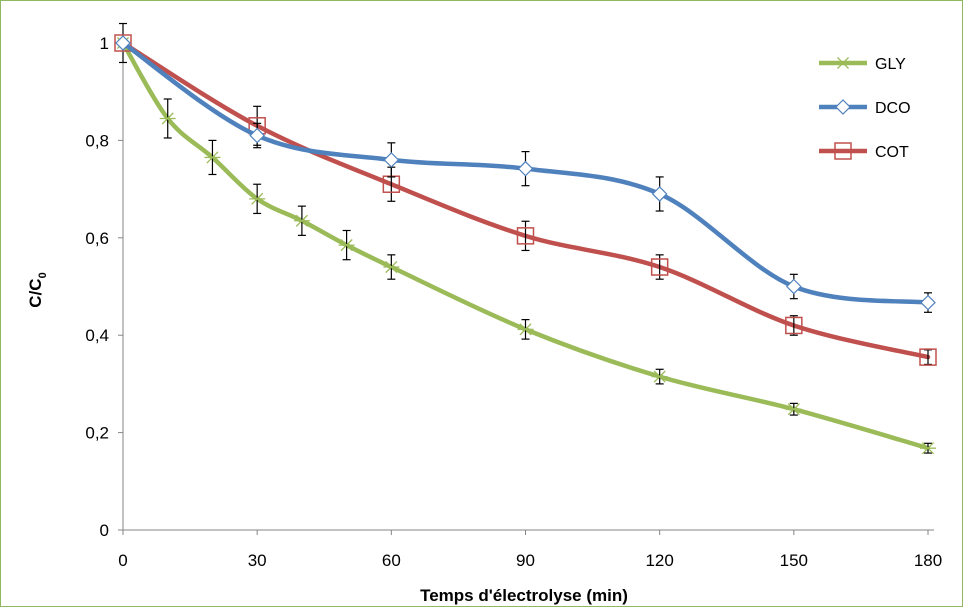  I want to click on legend: GLY DCO COT, so click(865, 108).